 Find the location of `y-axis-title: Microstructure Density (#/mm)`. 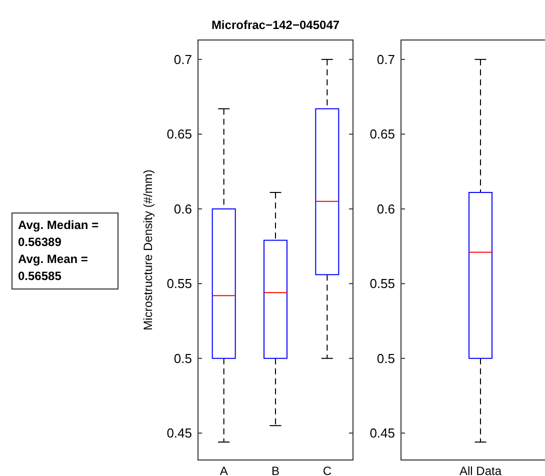

y-axis-title: Microstructure Density (#/mm) is located at coordinates (148, 250).